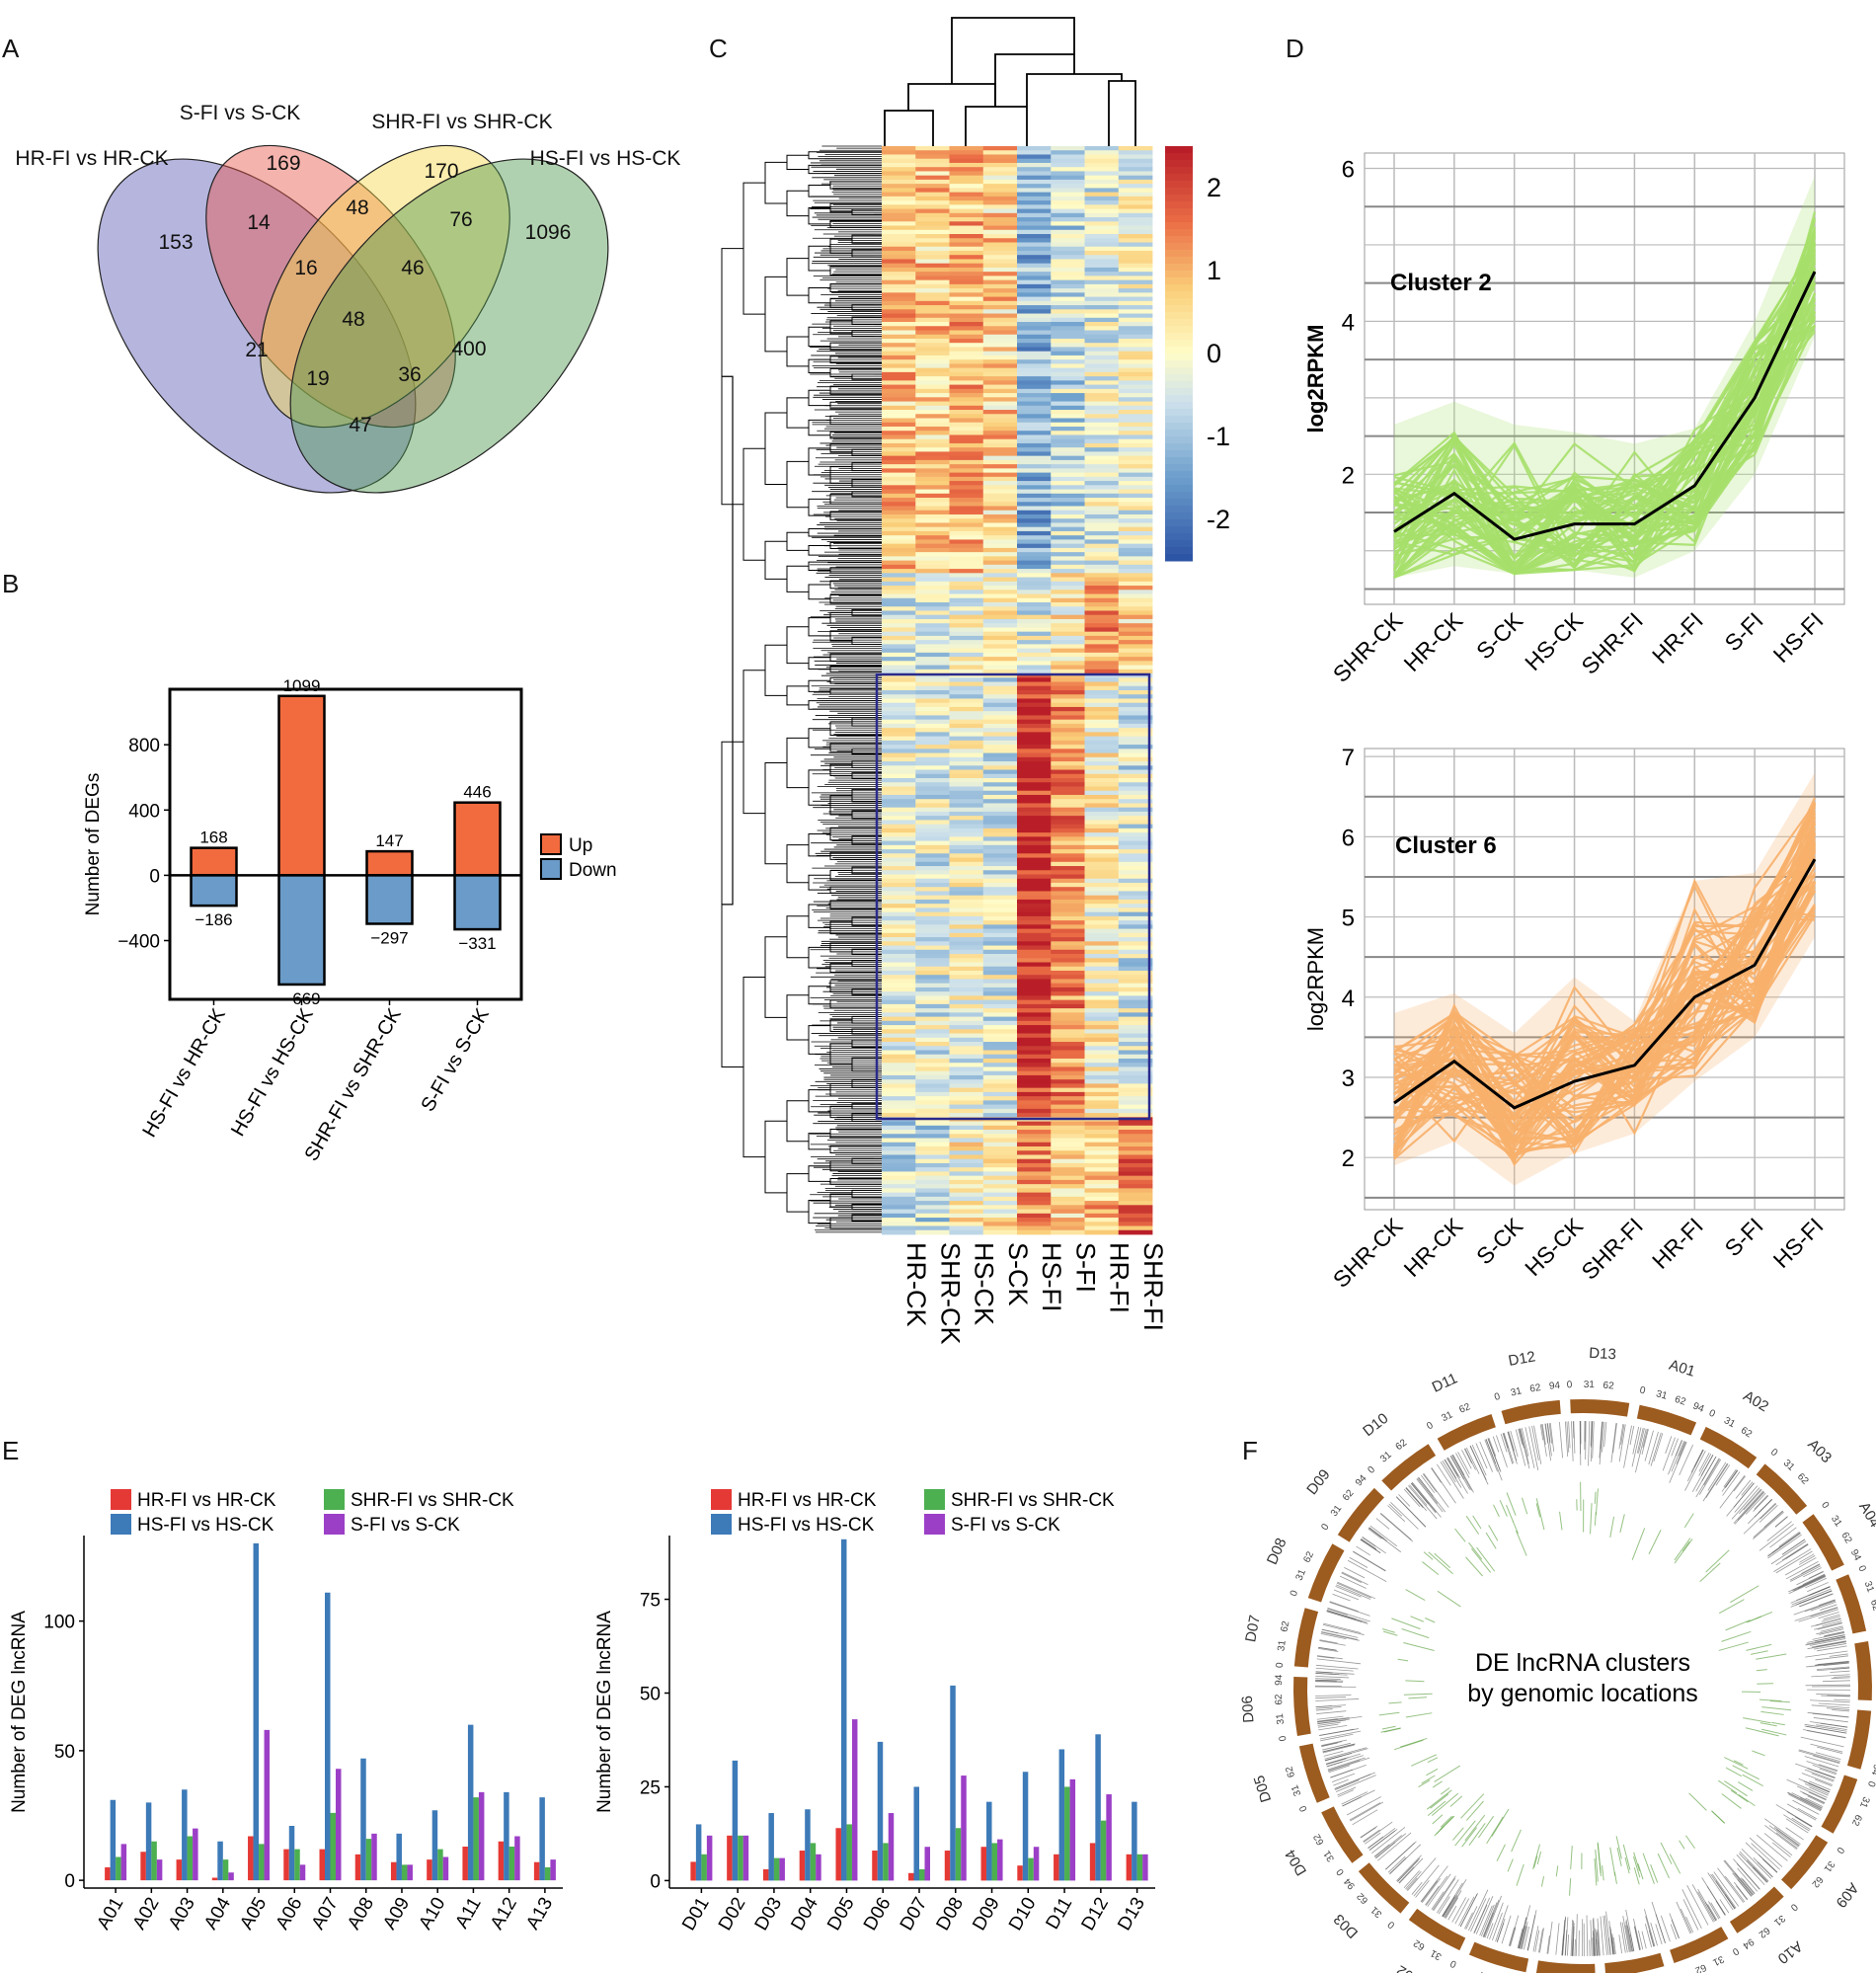 The width and height of the screenshot is (1876, 1973). I want to click on up-value-label: 1099, so click(302, 685).